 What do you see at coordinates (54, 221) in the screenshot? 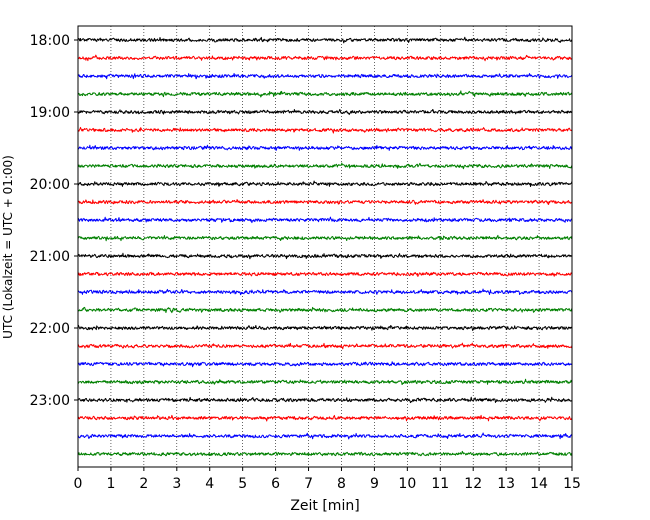
I see `y-axis-ticks: 18:00 19:00 20:00 21:00 22:00 23:00` at bounding box center [54, 221].